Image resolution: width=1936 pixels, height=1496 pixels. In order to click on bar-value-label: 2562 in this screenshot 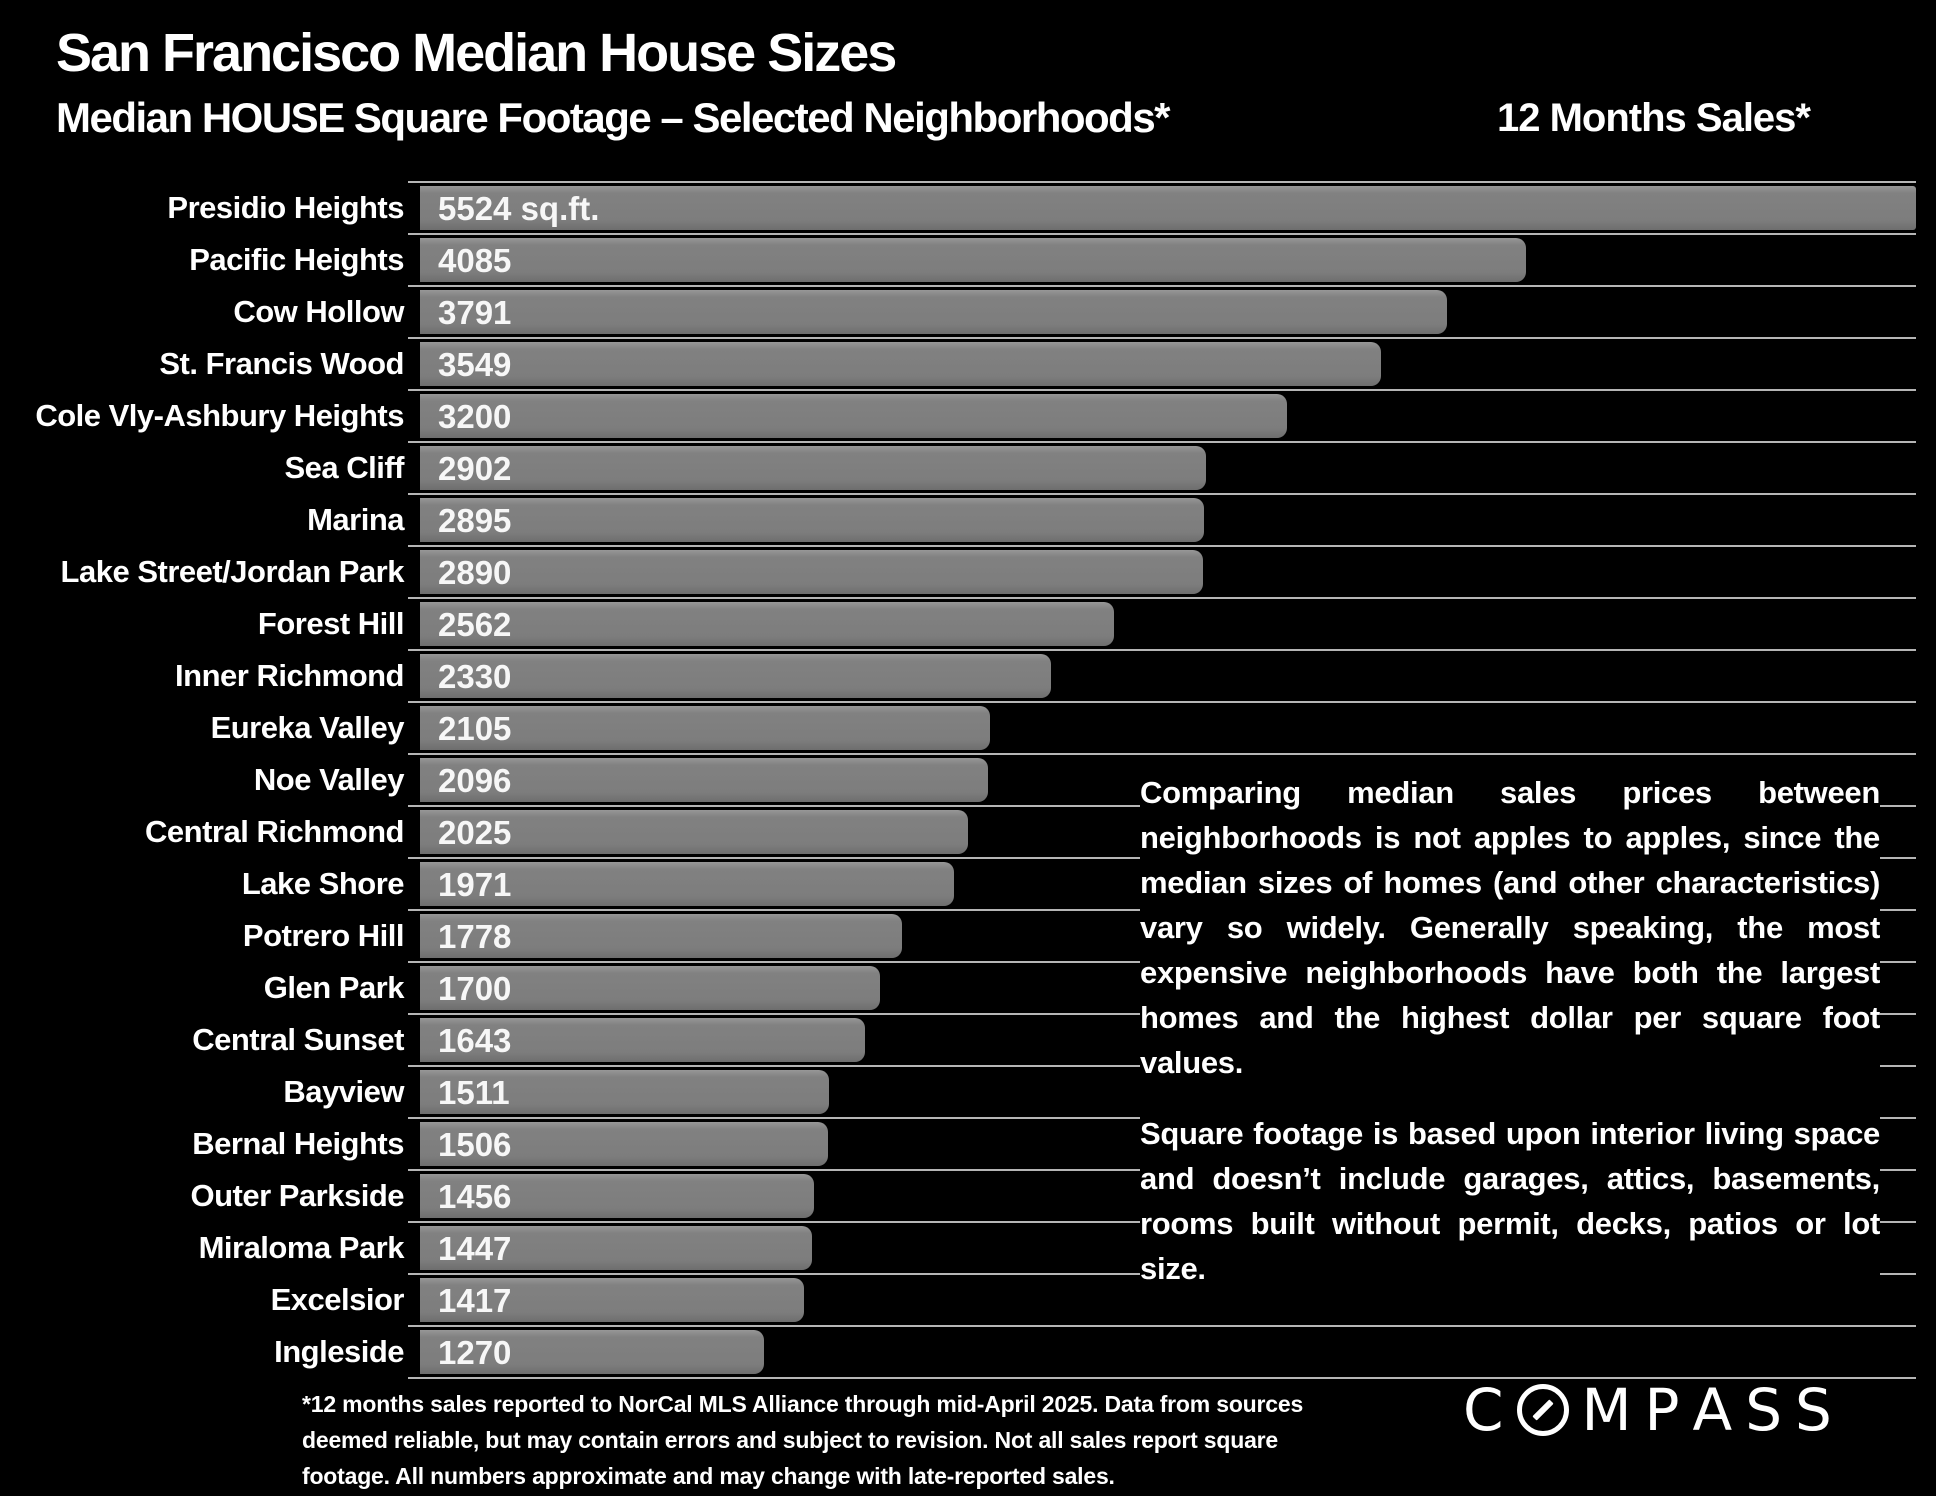, I will do `click(475, 624)`.